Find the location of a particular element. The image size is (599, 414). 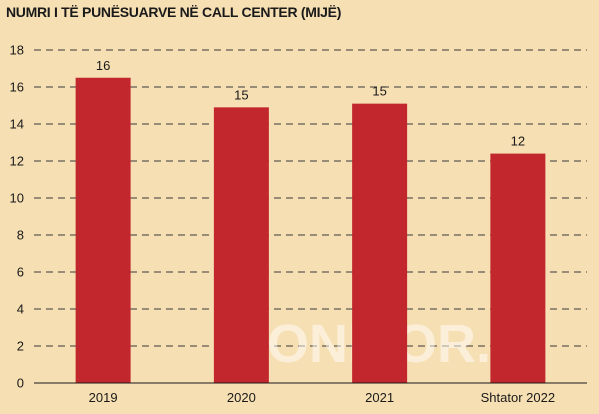

x-tick-label-2021: 2021 is located at coordinates (379, 397).